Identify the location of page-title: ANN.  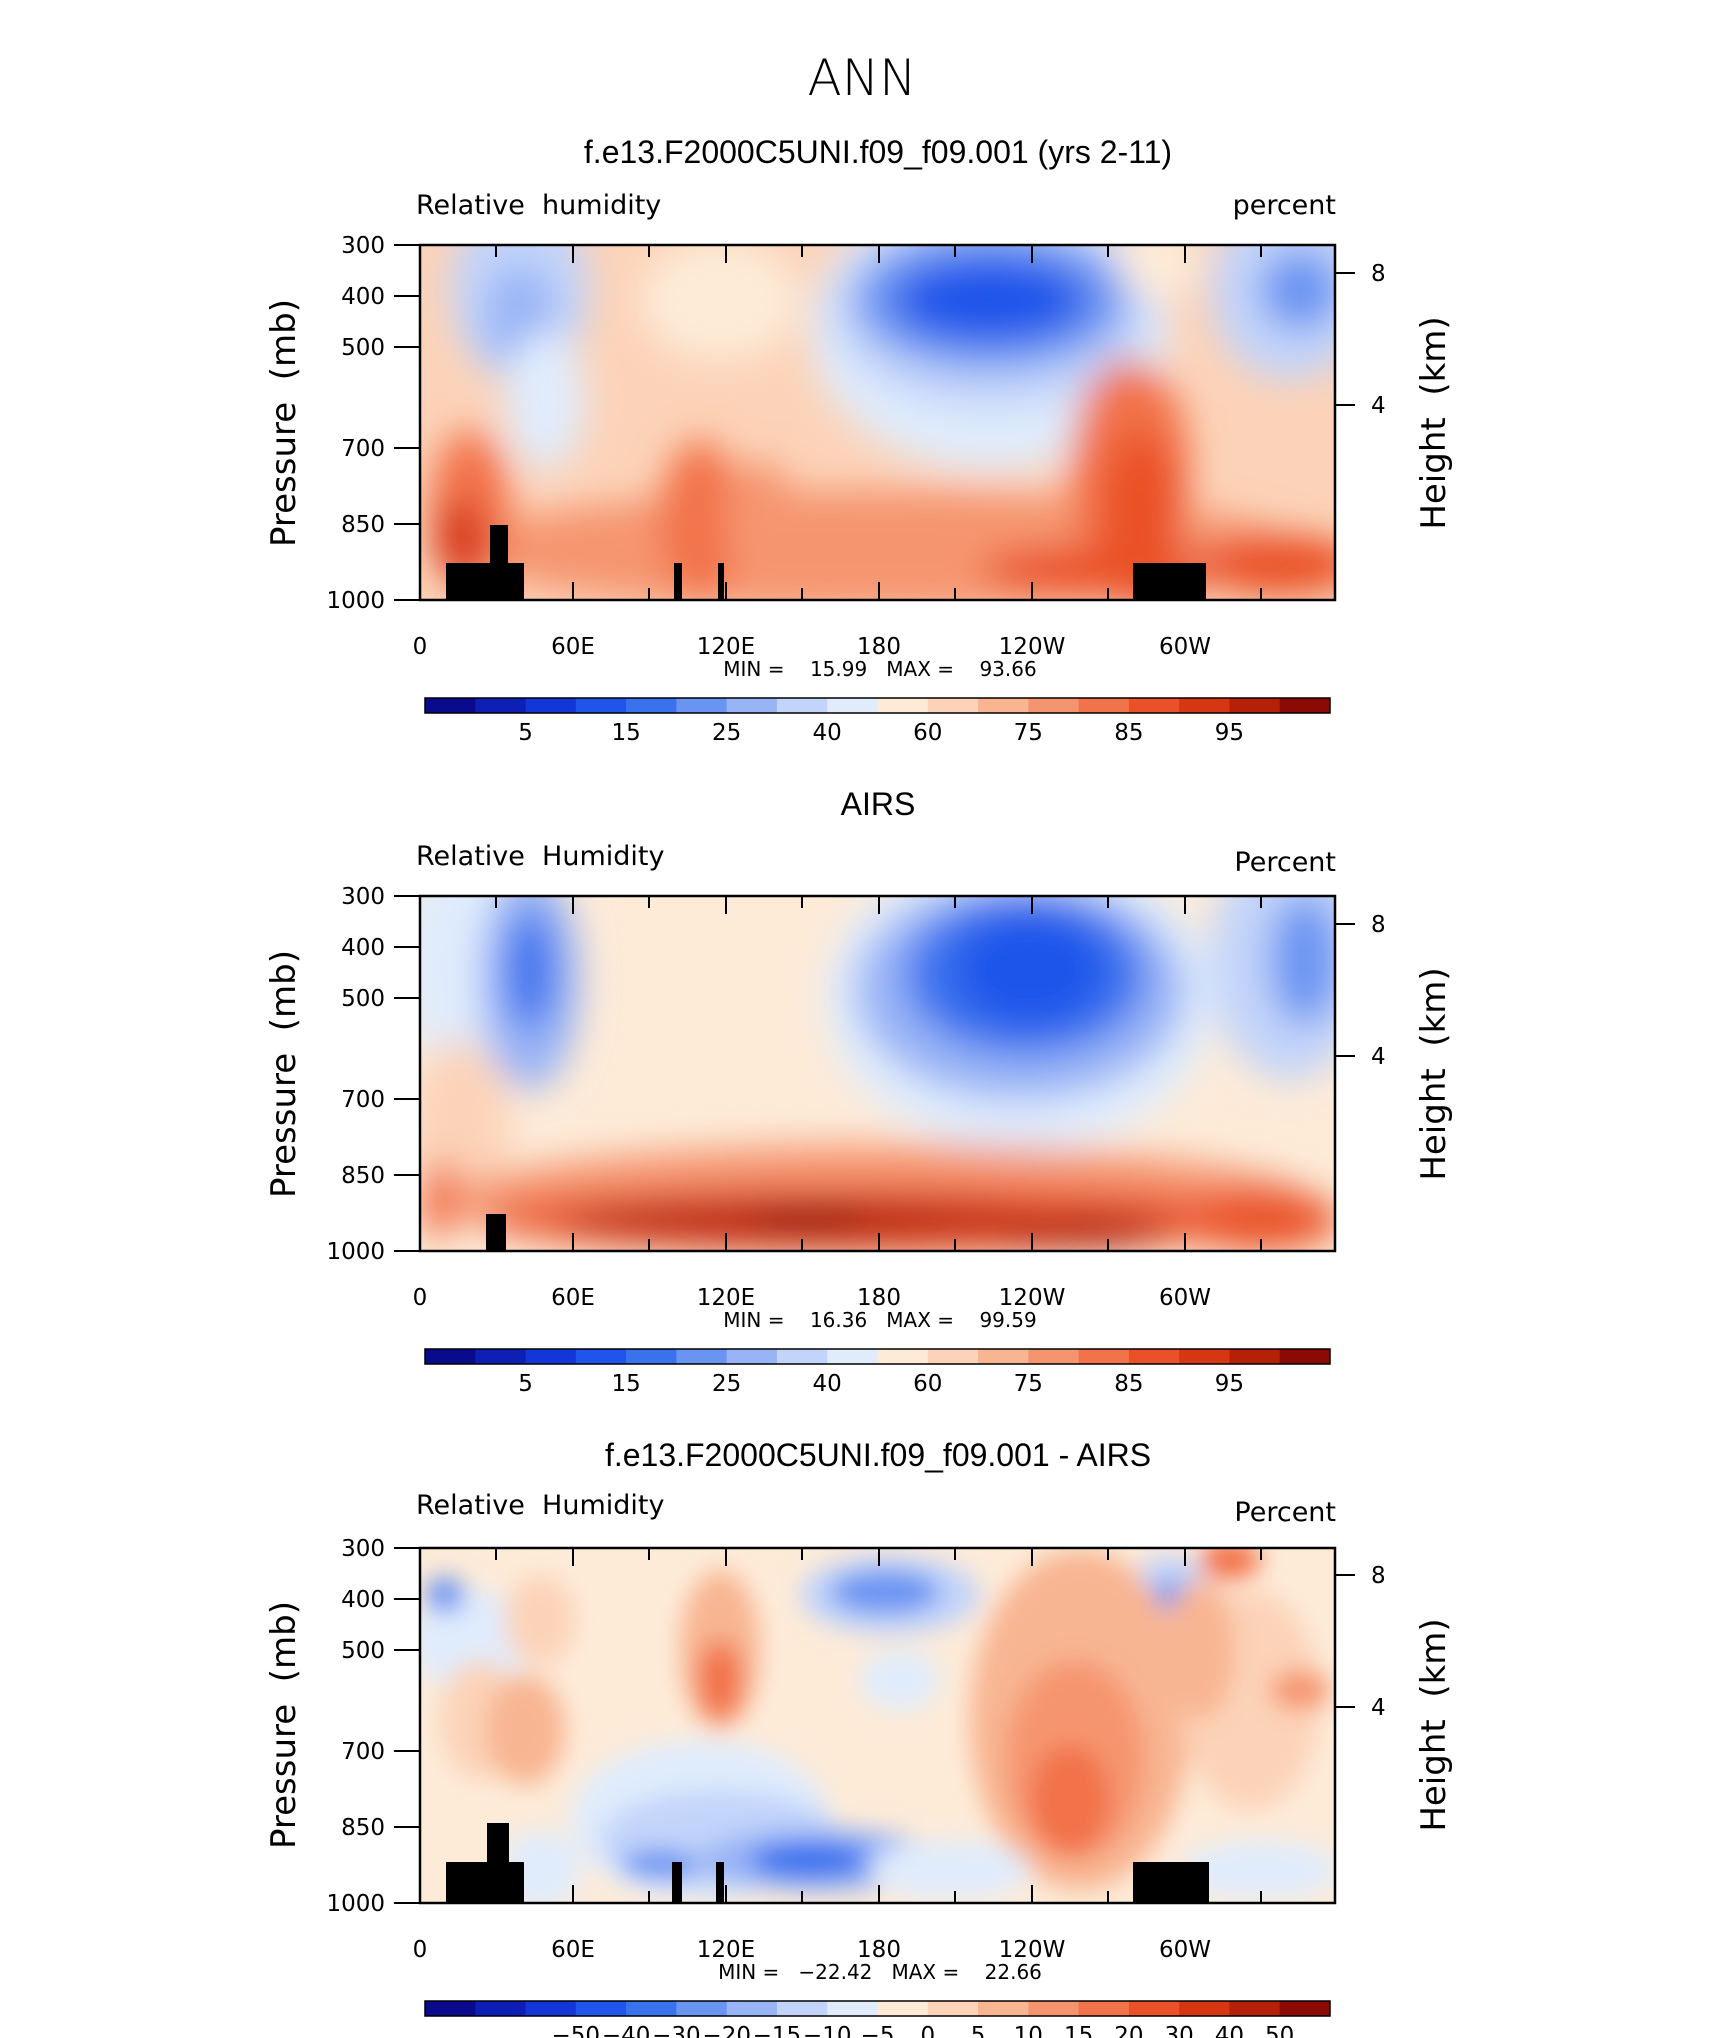
(861, 78).